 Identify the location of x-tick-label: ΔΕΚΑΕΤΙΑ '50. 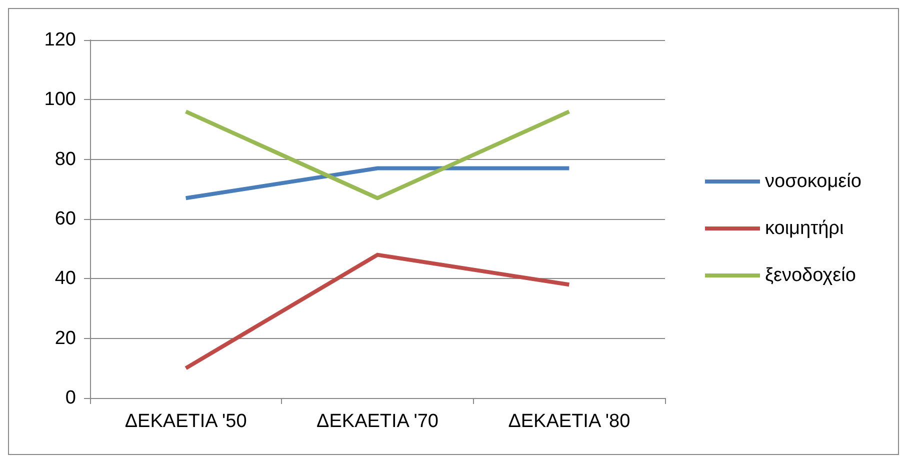
(185, 421).